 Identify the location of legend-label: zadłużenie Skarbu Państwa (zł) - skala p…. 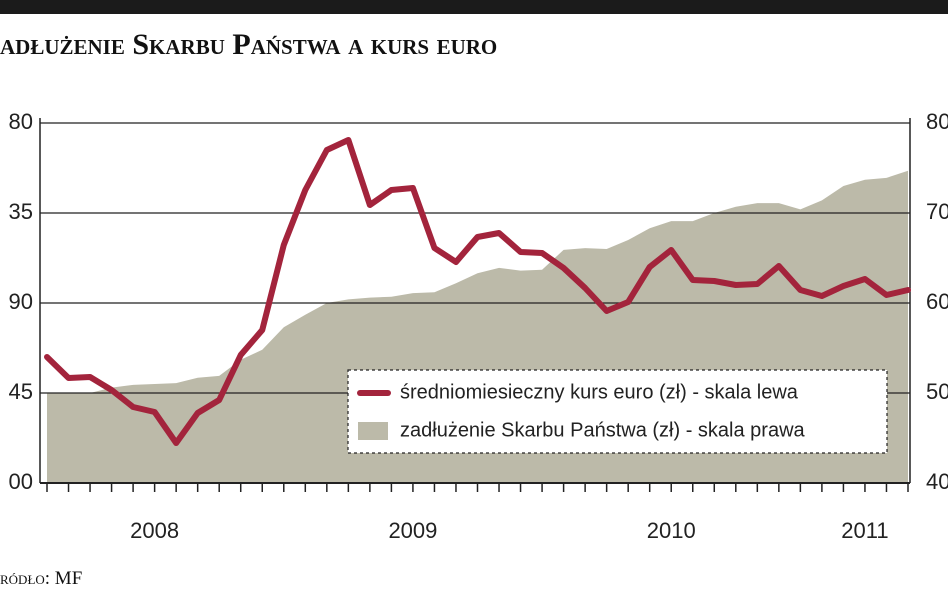
(603, 430).